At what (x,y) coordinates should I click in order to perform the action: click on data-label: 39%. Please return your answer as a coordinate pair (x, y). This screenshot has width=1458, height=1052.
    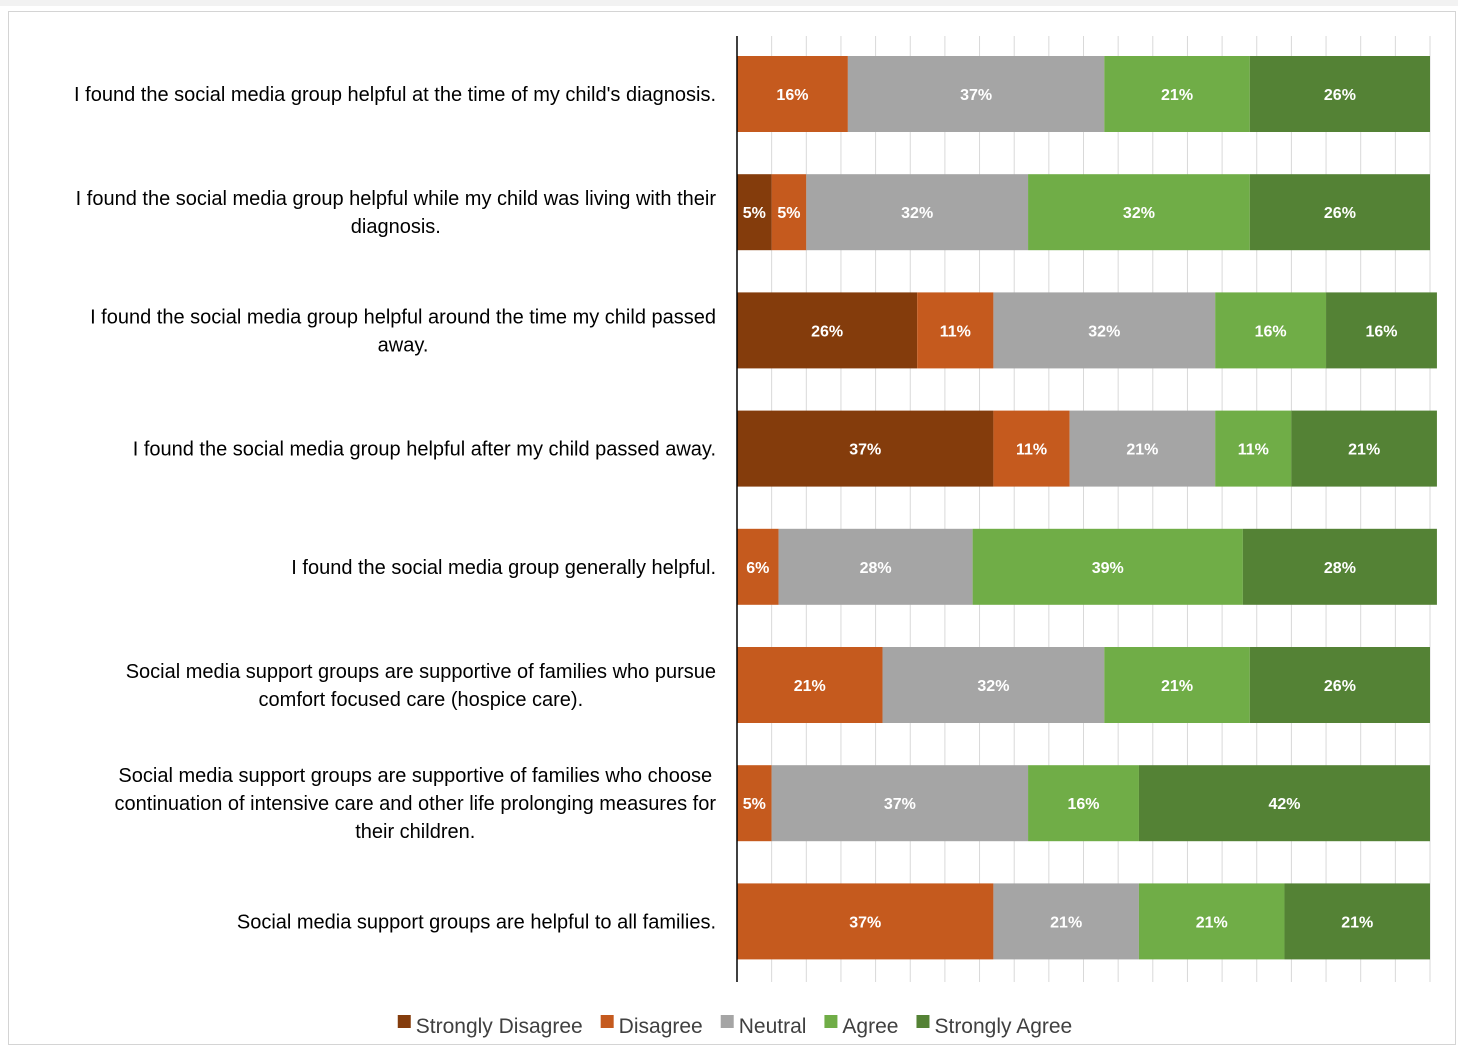
    Looking at the image, I should click on (1108, 568).